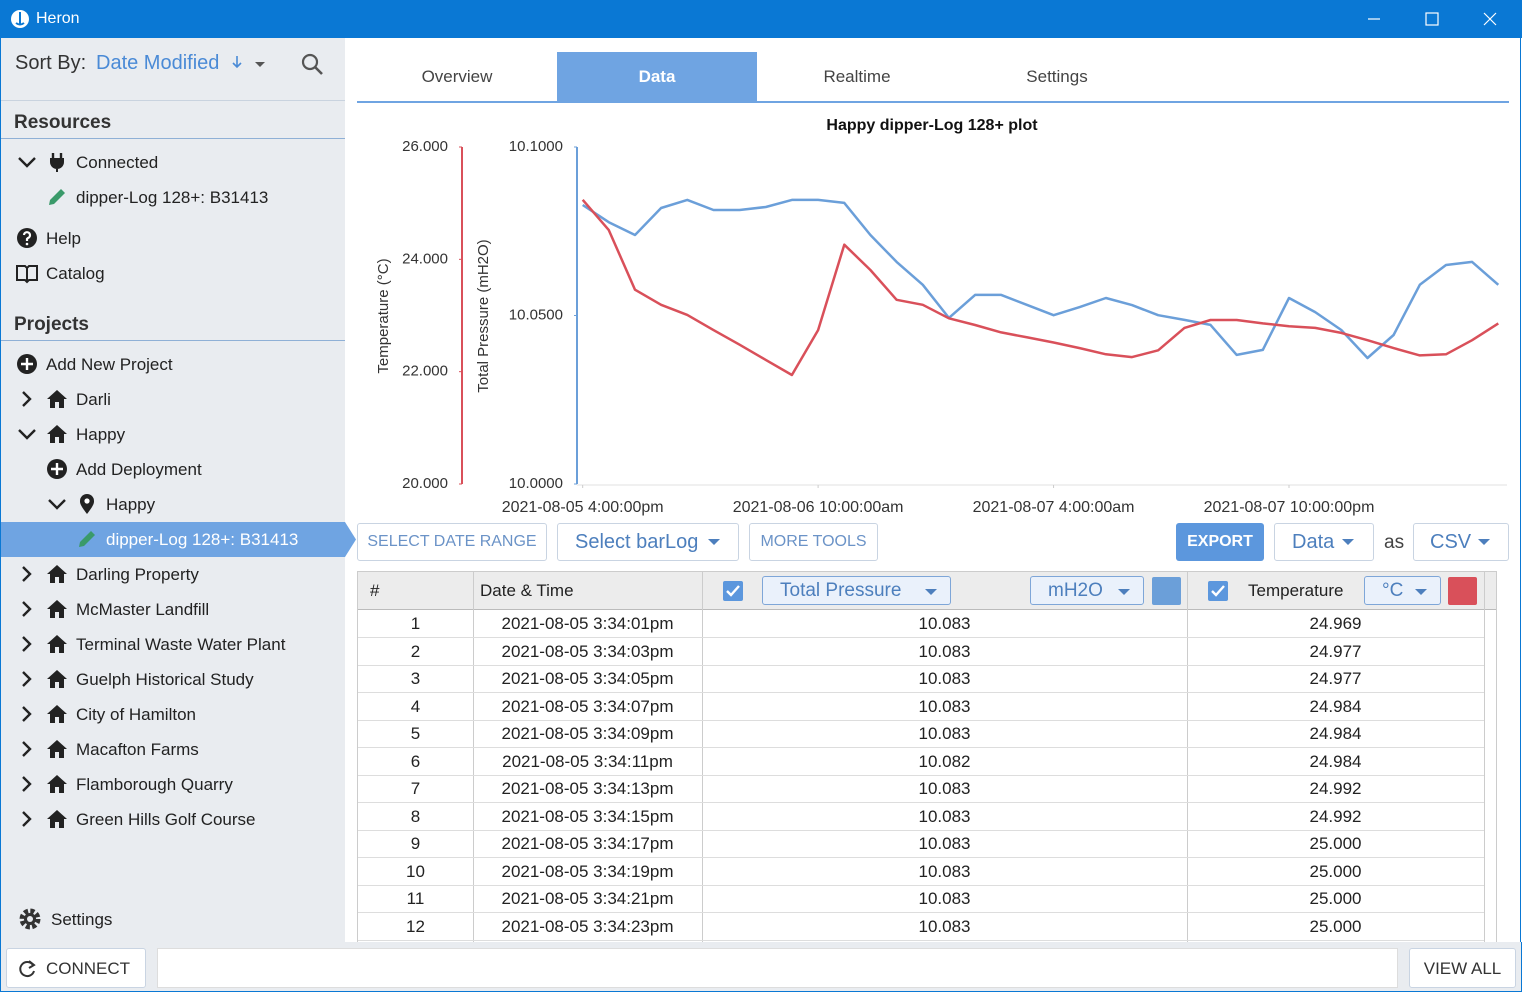 The width and height of the screenshot is (1522, 992). Describe the element at coordinates (313, 65) in the screenshot. I see `search-icon` at that location.